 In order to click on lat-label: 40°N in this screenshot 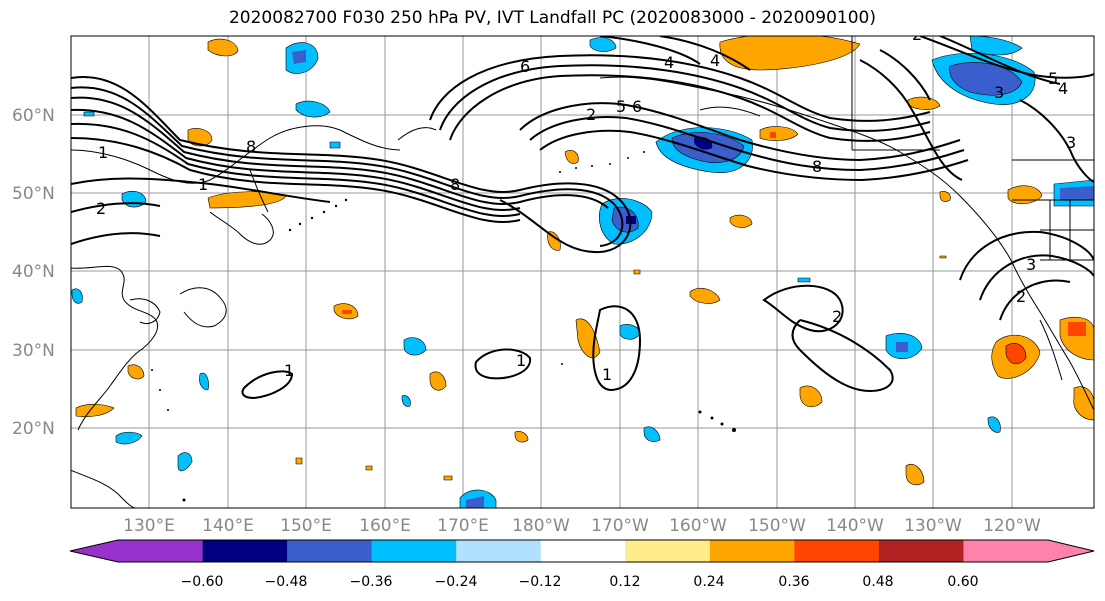, I will do `click(33, 272)`.